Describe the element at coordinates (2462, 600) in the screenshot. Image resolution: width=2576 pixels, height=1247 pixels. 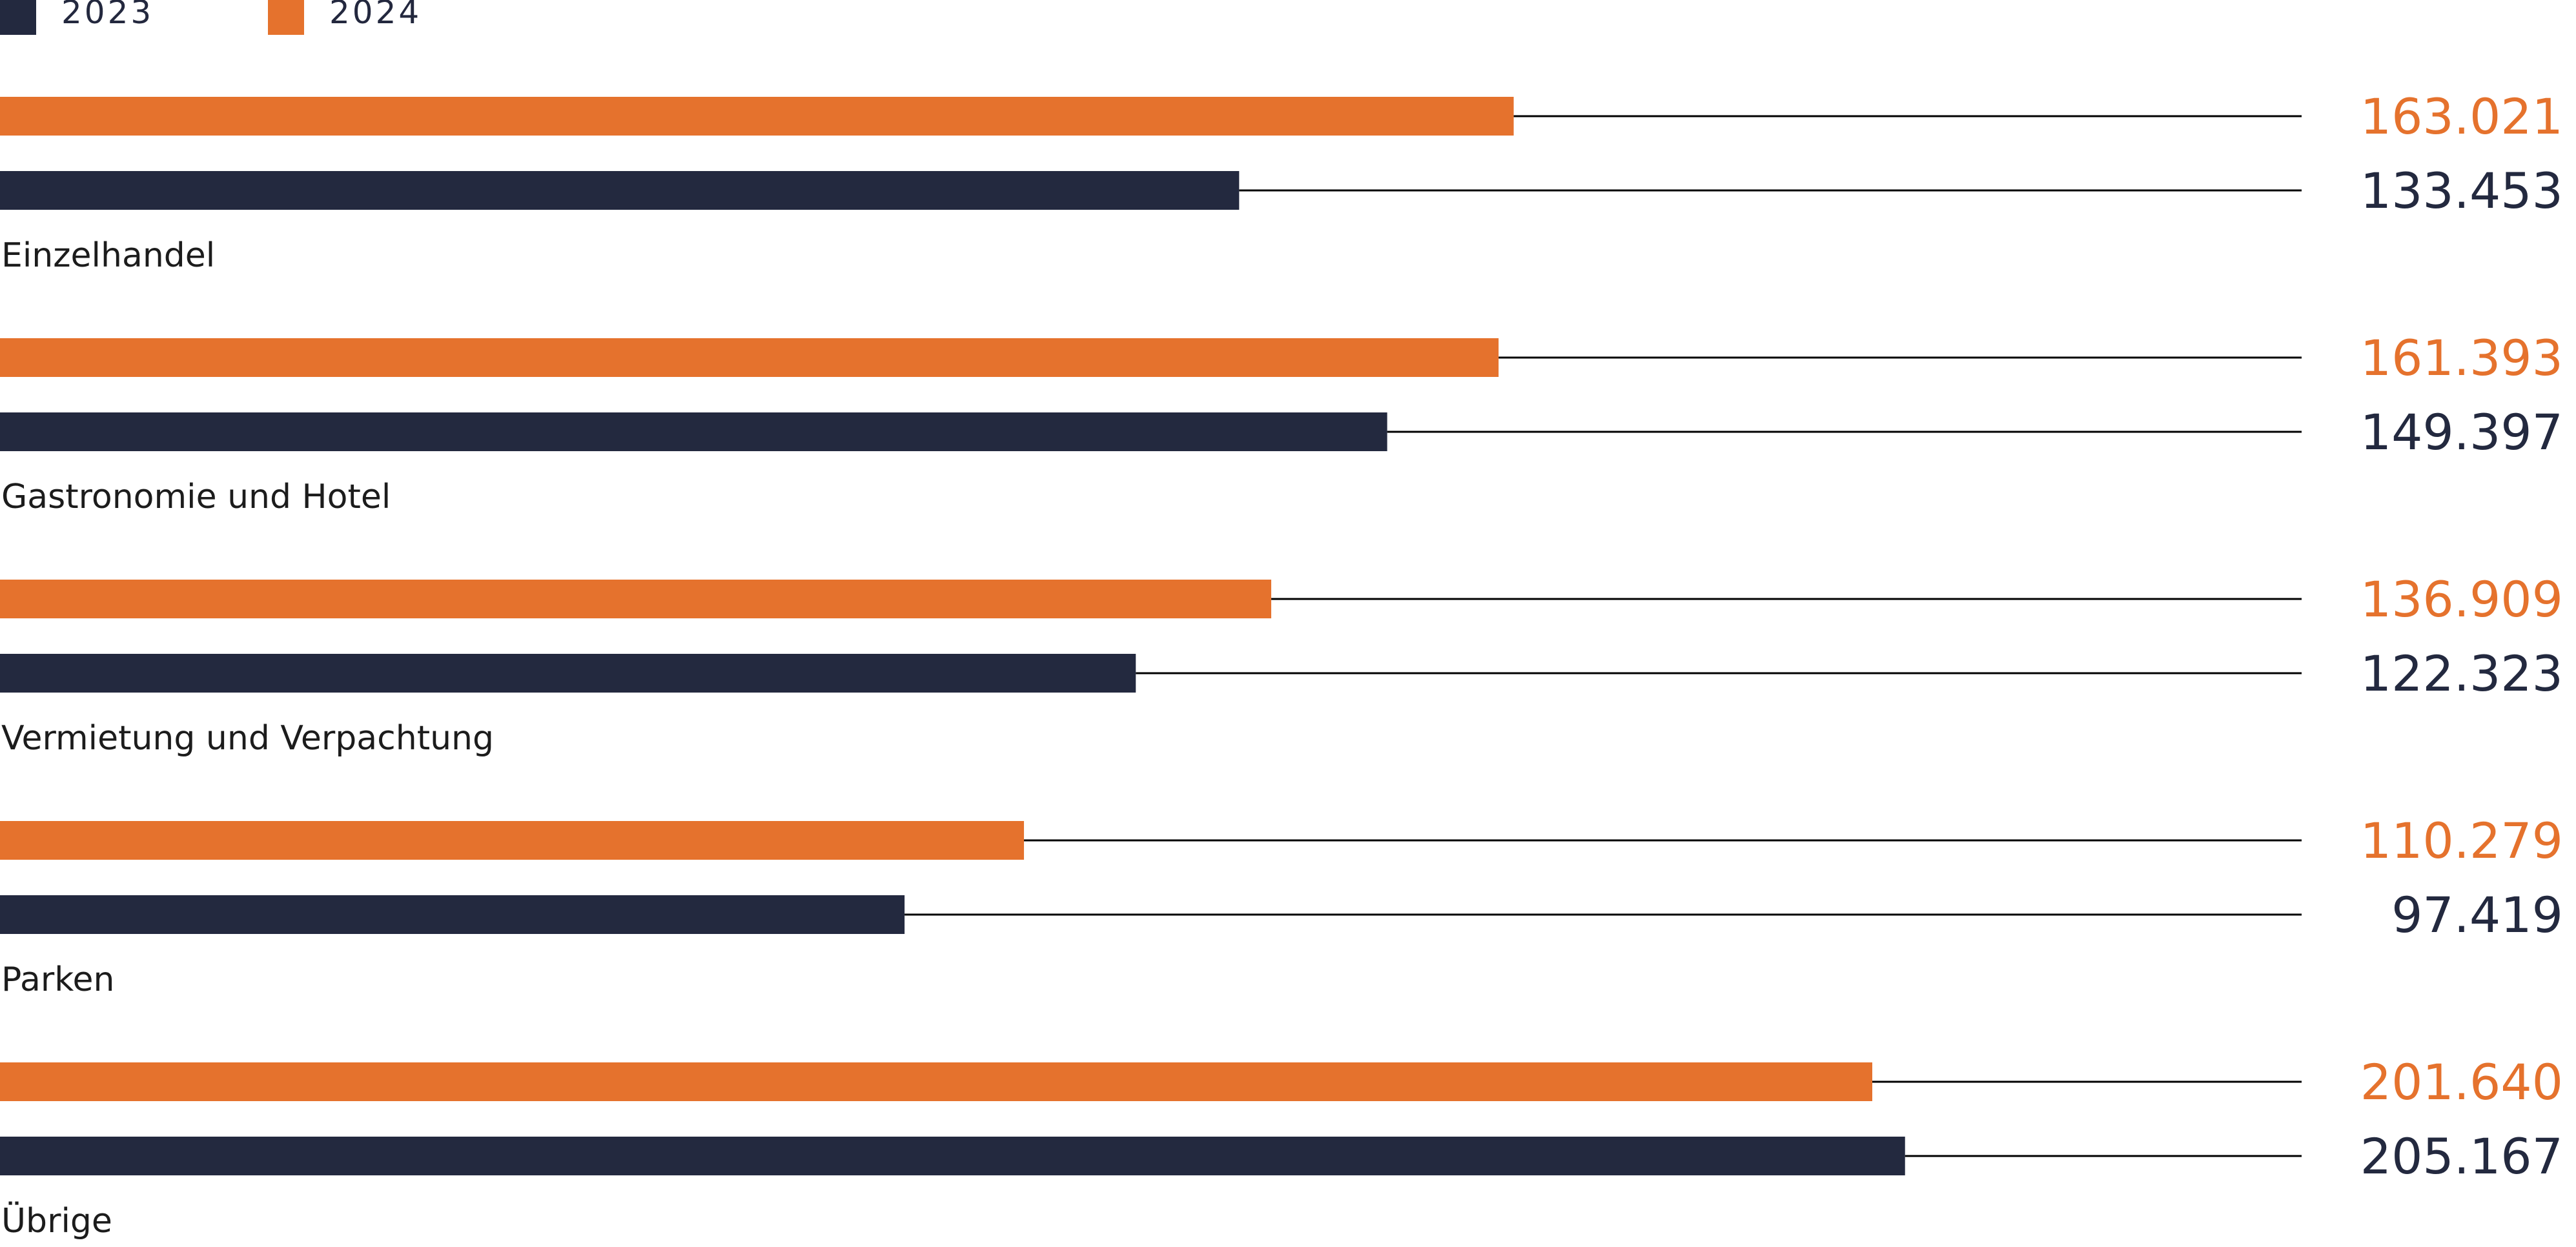
I see `value-label-2024: 136.909` at that location.